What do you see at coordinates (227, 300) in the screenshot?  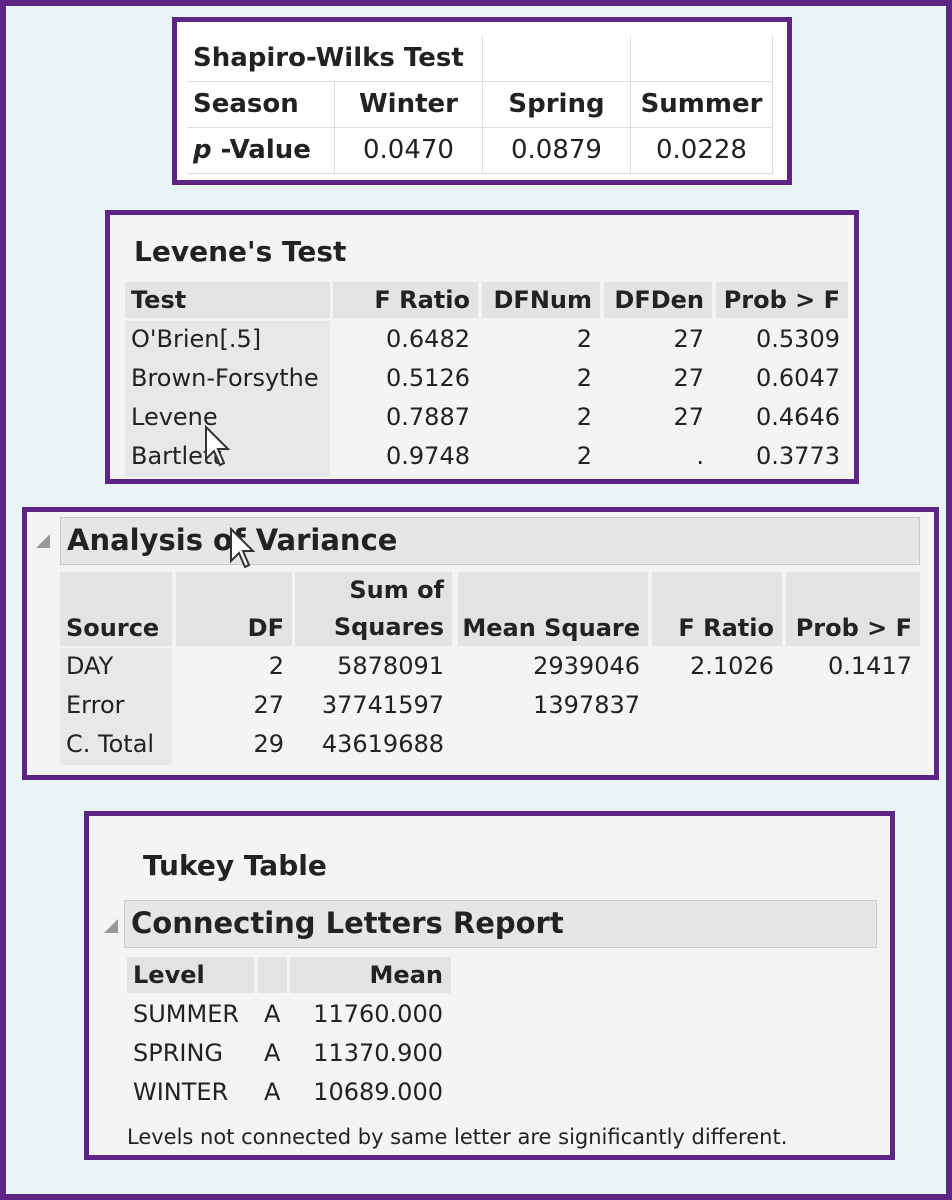 I see `levene-header-cell: Test` at bounding box center [227, 300].